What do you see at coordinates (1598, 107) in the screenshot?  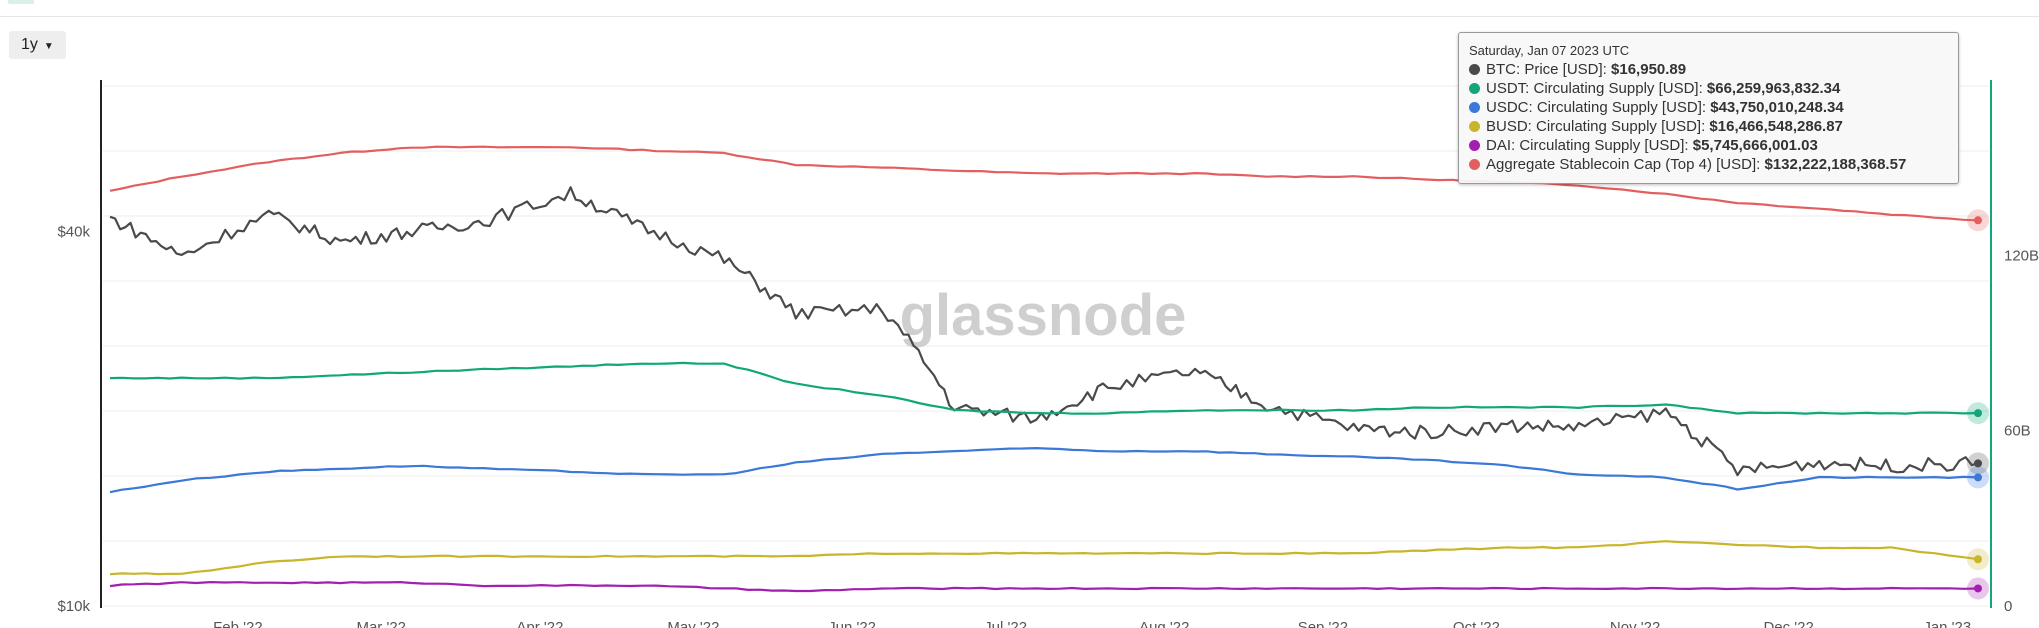 I see `tooltip-row-label: USDC: Circulating Supply [USD]:` at bounding box center [1598, 107].